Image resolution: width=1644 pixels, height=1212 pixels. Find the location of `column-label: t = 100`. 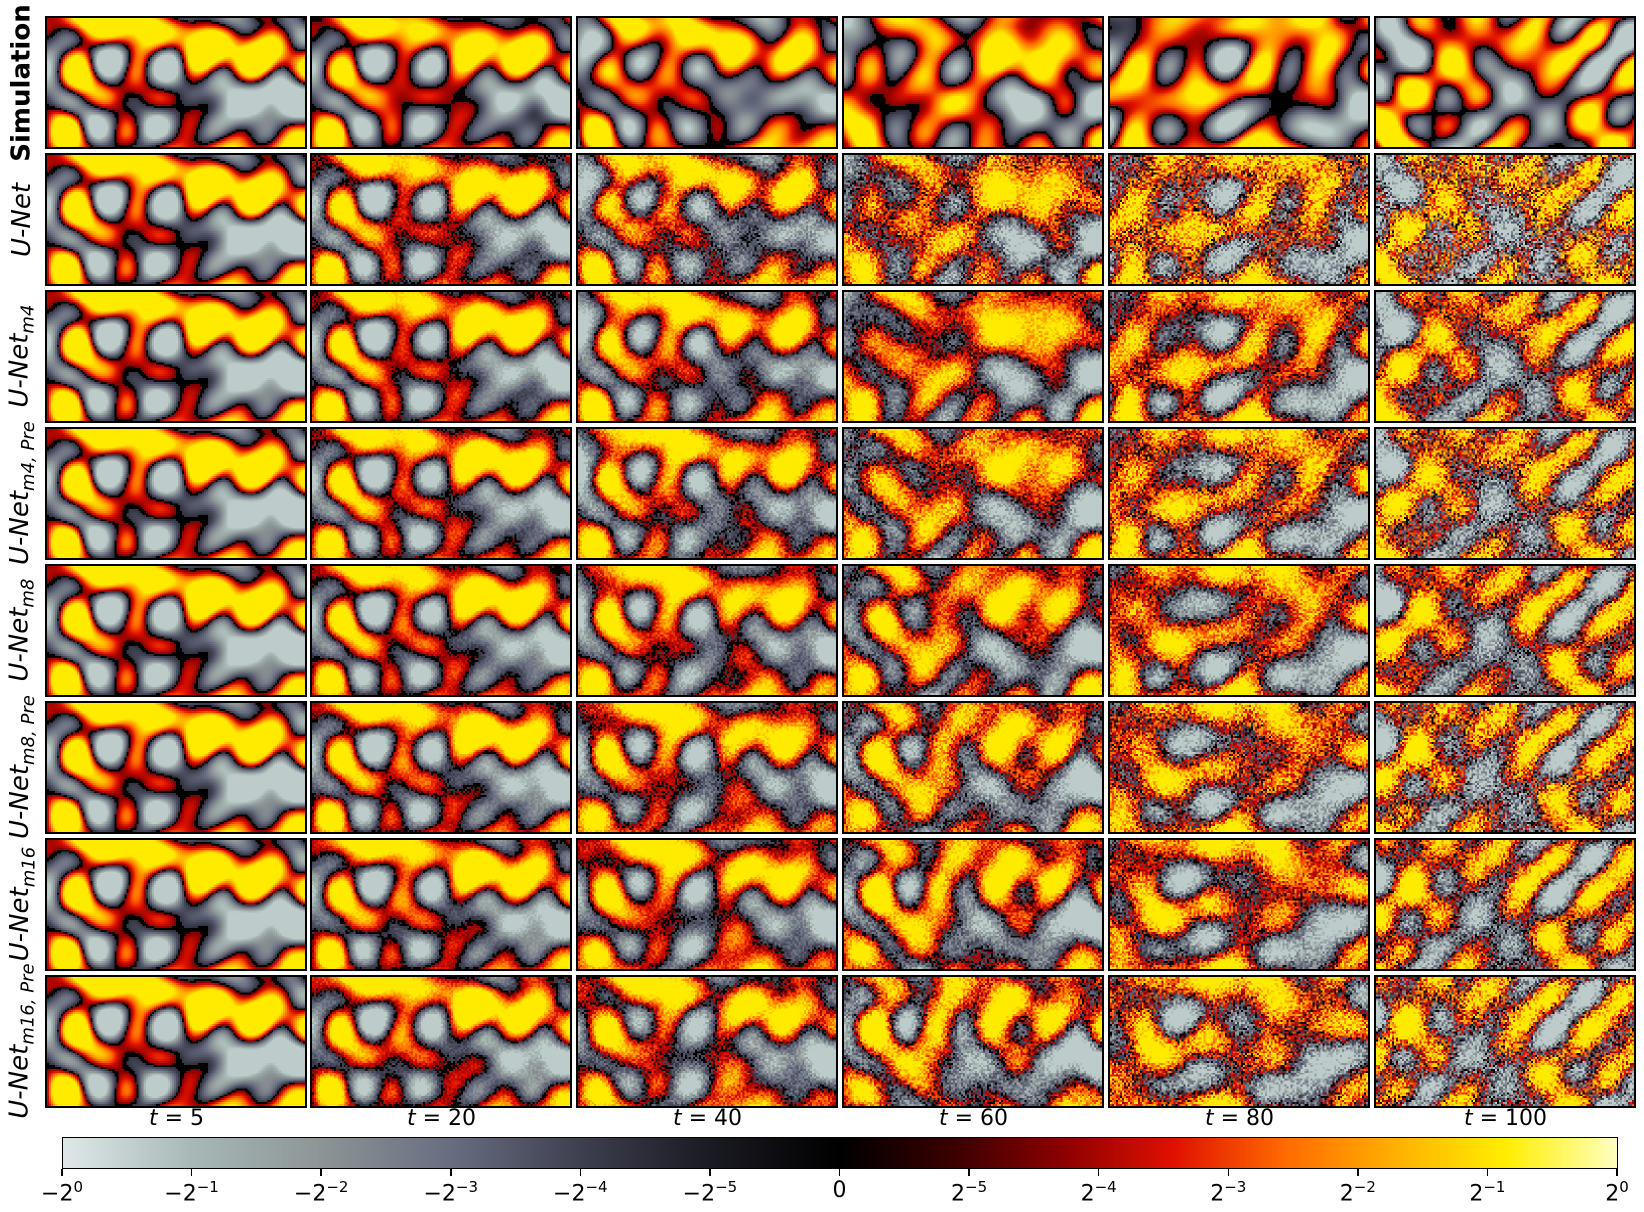

column-label: t = 100 is located at coordinates (1505, 1118).